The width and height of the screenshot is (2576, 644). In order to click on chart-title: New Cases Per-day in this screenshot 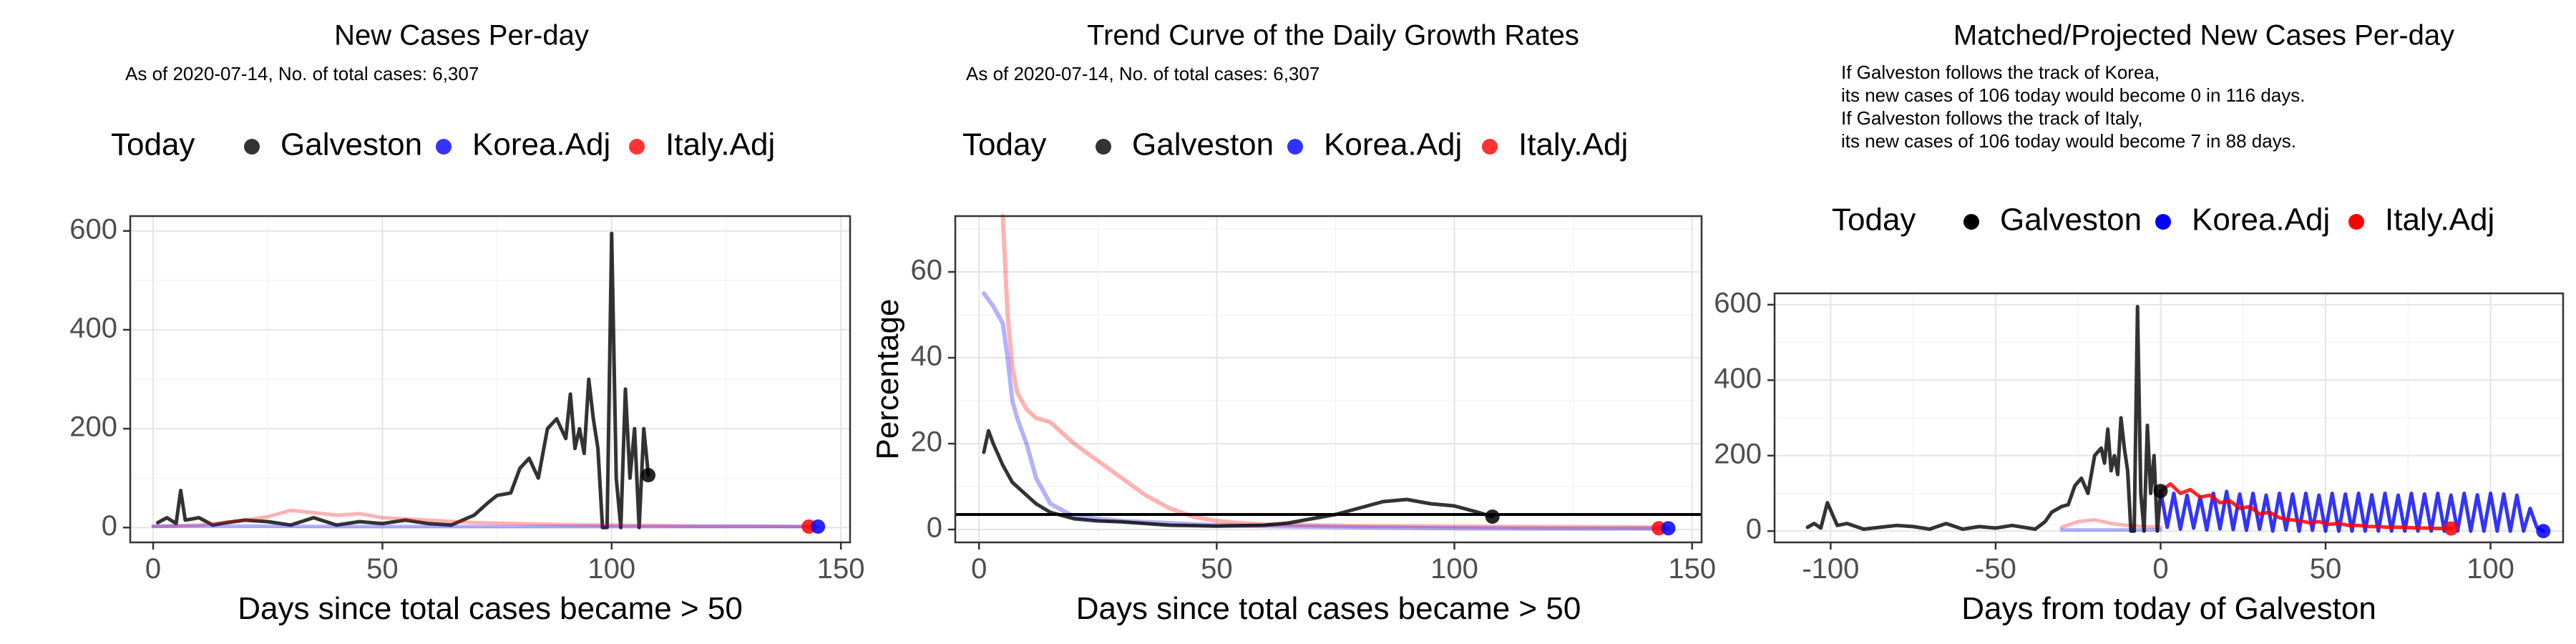, I will do `click(461, 36)`.